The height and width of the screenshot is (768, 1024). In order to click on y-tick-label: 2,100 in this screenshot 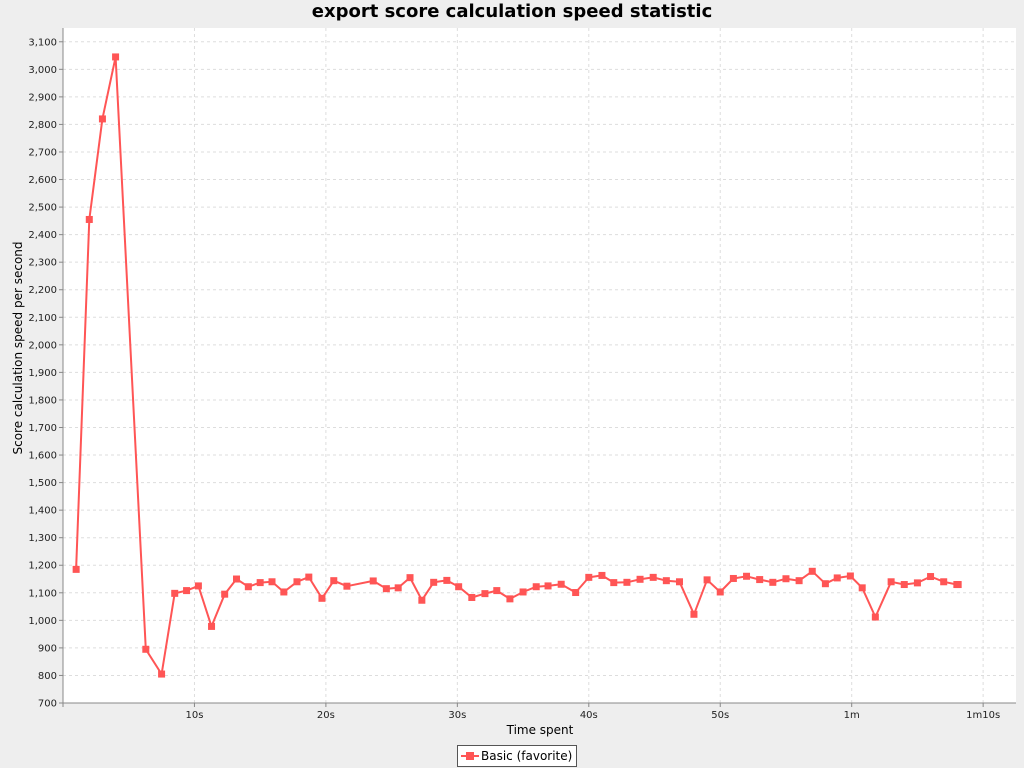, I will do `click(42, 318)`.